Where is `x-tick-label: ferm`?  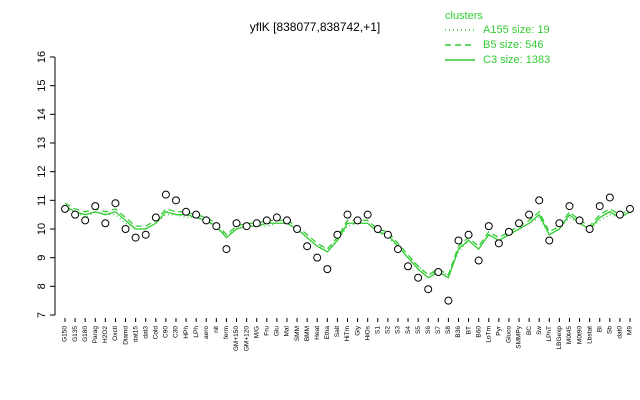 x-tick-label: ferm is located at coordinates (226, 332).